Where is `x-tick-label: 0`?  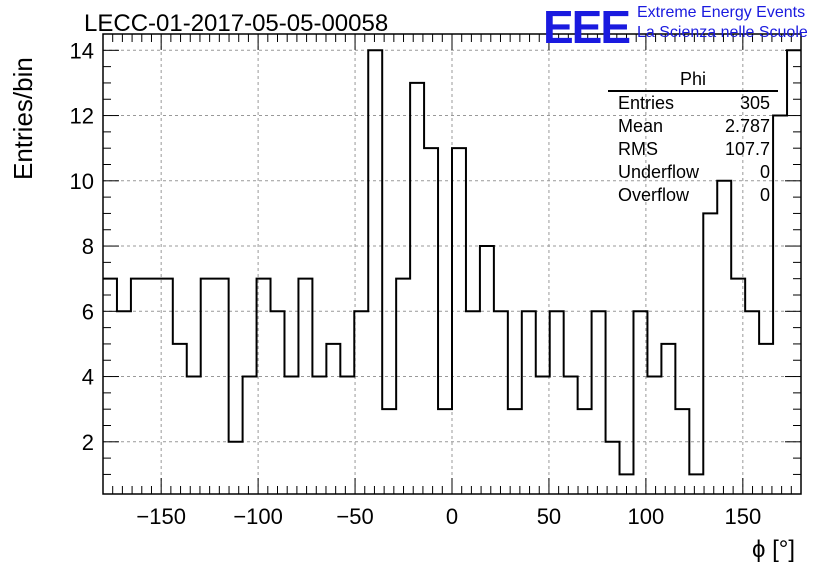
x-tick-label: 0 is located at coordinates (452, 516).